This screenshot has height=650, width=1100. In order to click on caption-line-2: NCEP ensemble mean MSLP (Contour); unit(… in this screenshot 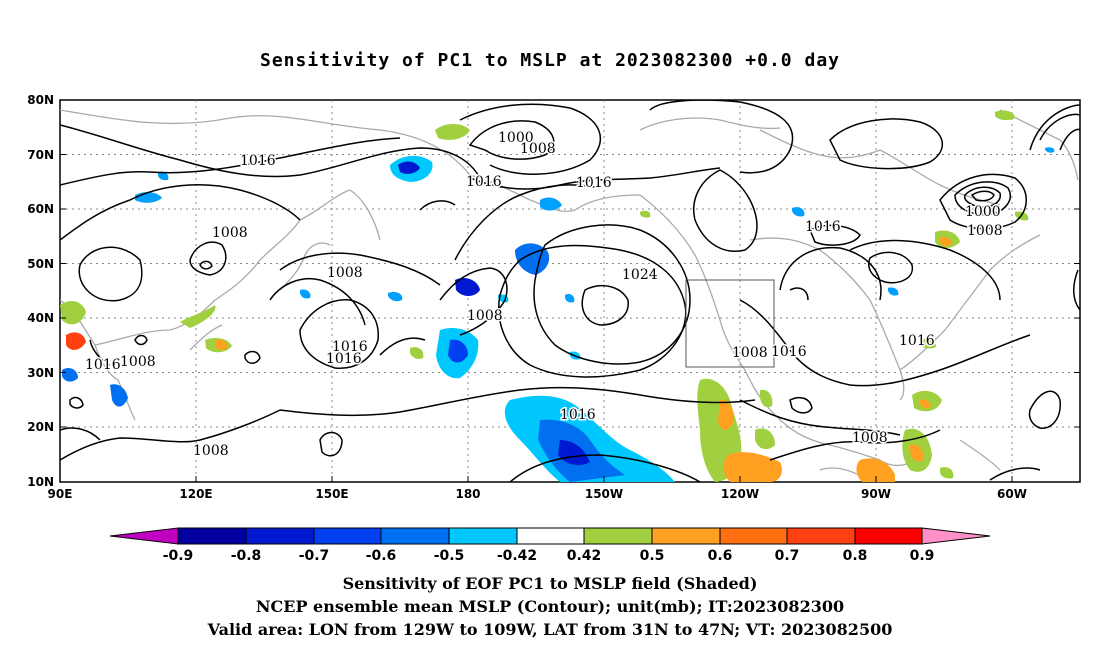, I will do `click(550, 606)`.